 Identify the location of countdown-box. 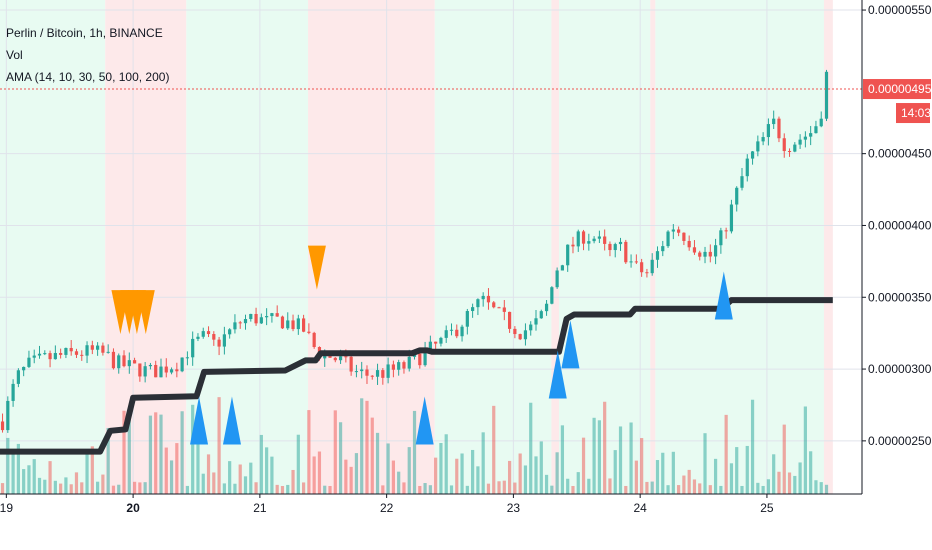
(913, 113).